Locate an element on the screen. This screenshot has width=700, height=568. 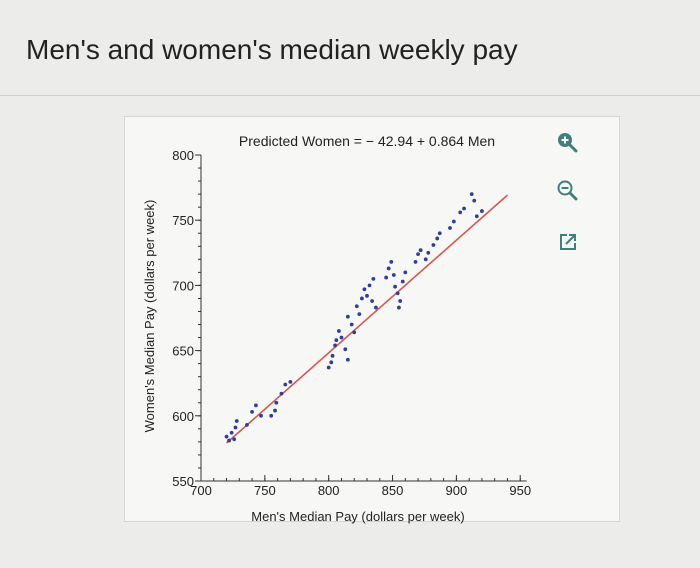
chart-title: Predicted Women = − 42.94 + 0.864 Men is located at coordinates (367, 141).